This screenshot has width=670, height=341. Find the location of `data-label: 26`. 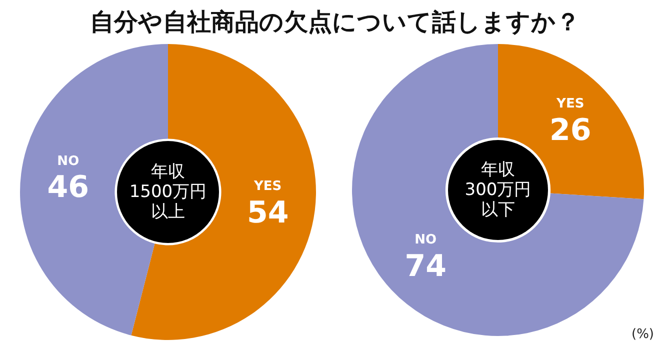

data-label: 26 is located at coordinates (570, 130).